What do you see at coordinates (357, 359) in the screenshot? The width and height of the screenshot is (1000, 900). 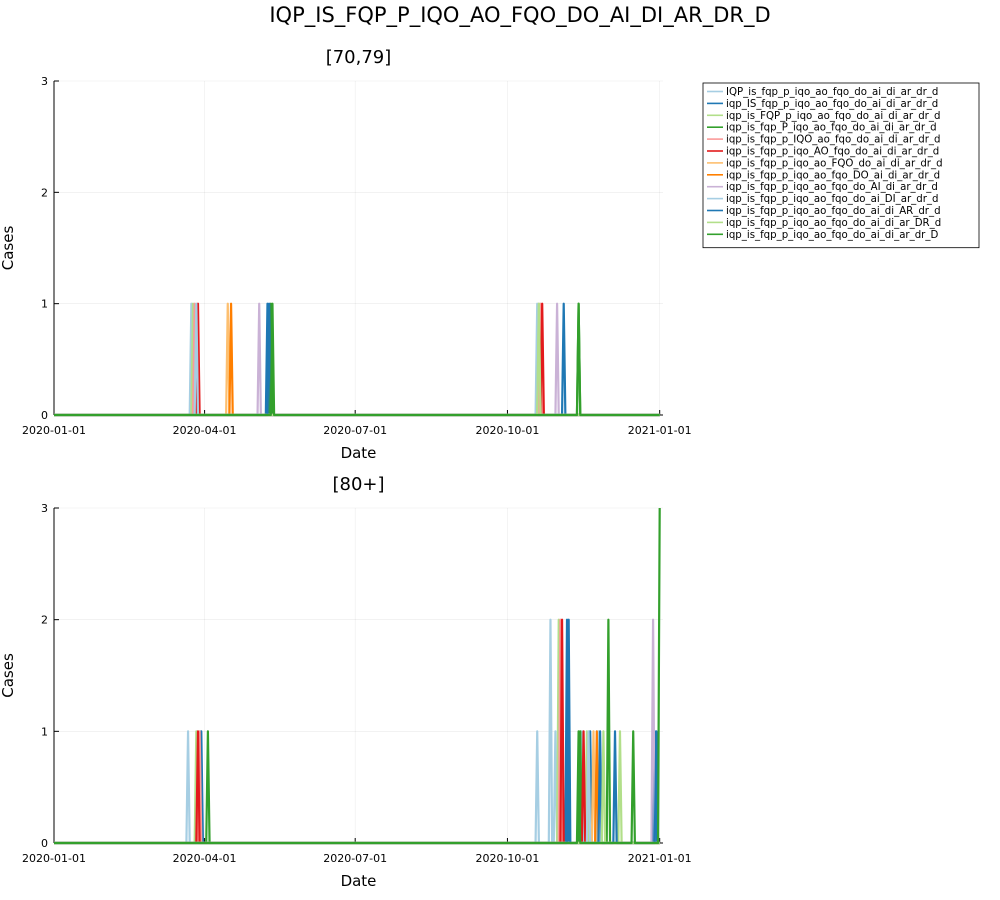 I see `series-line` at bounding box center [357, 359].